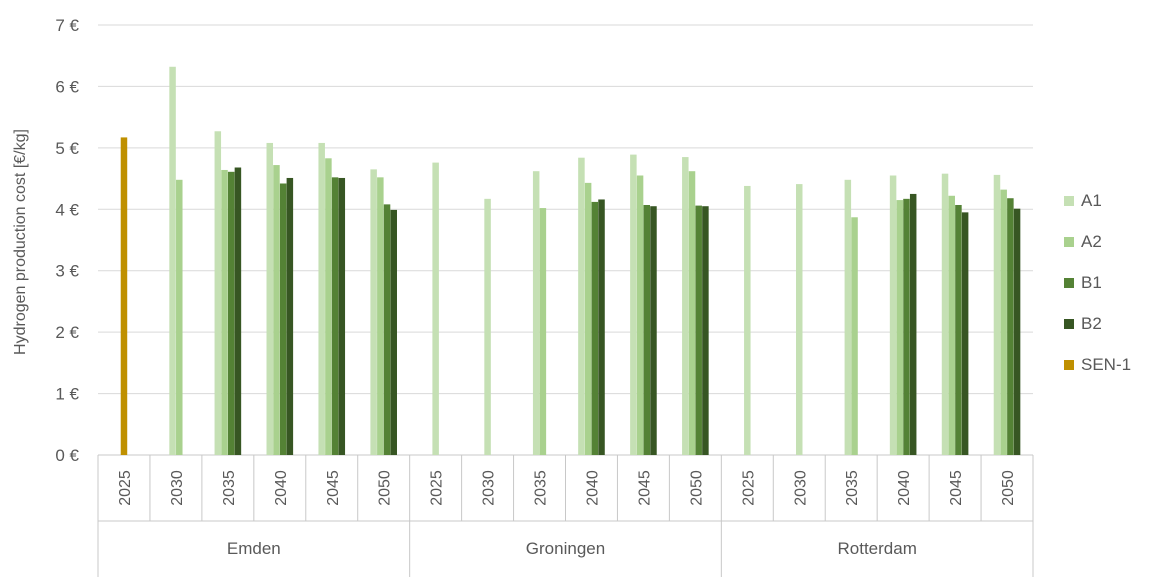 The height and width of the screenshot is (577, 1158). Describe the element at coordinates (67, 455) in the screenshot. I see `y-tick-label: 0 €` at that location.